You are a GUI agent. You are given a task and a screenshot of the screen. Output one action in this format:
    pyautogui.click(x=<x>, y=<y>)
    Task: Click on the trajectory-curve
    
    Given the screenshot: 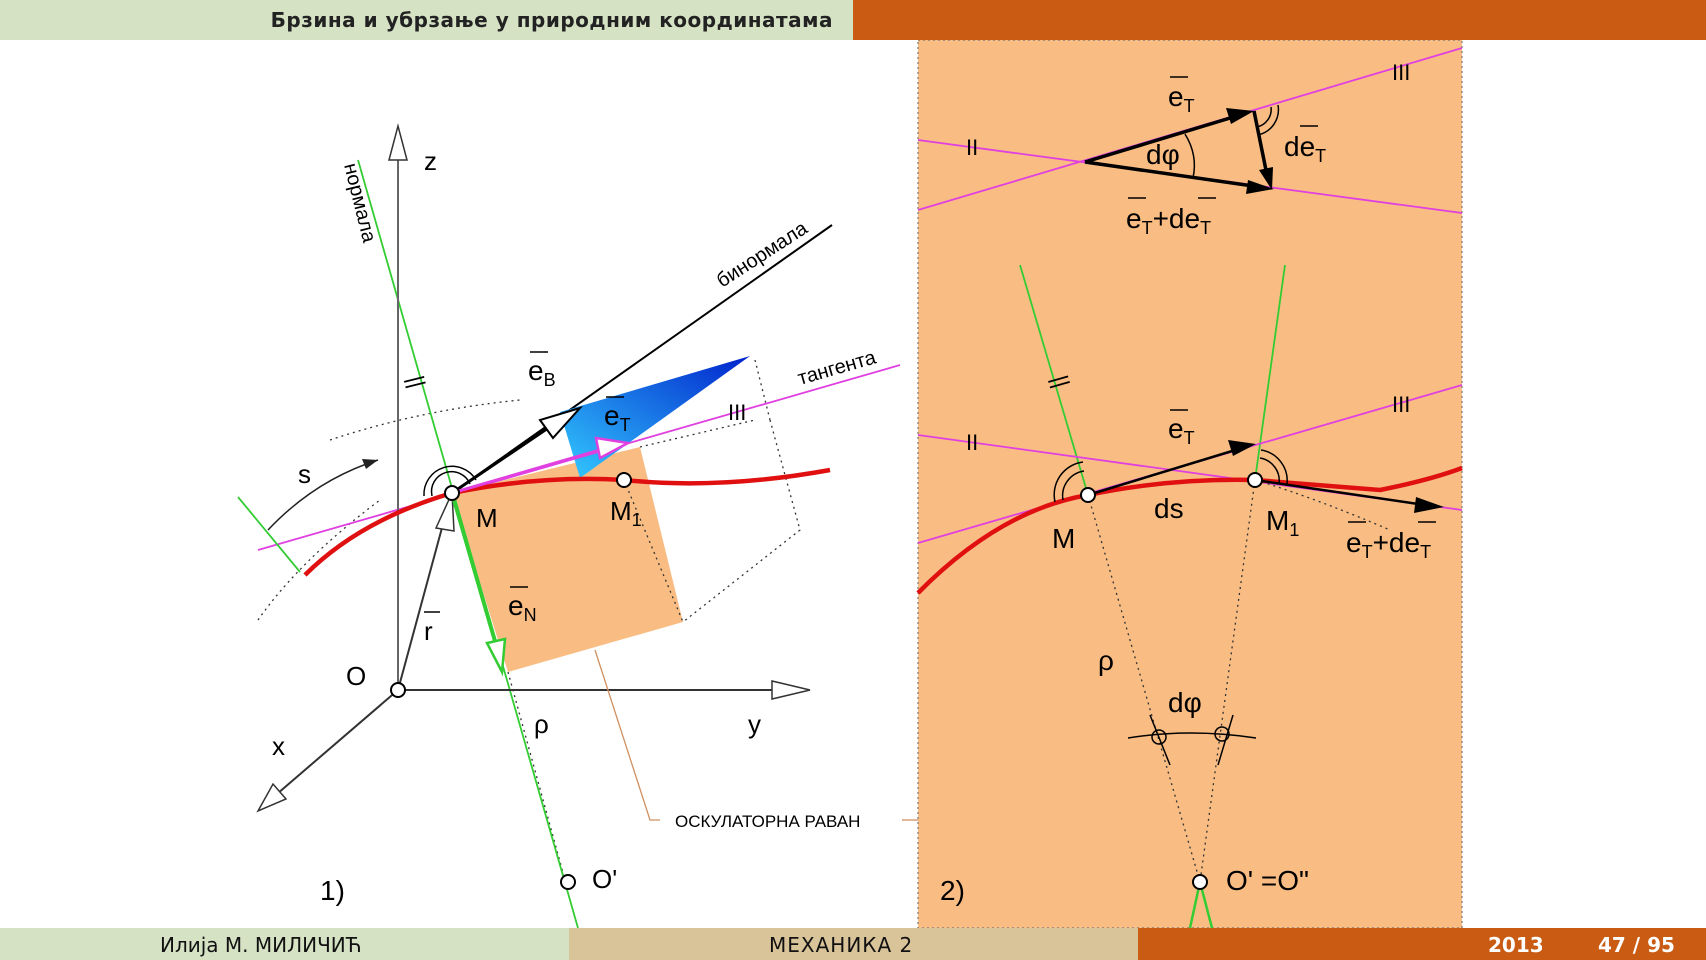 What is the action you would take?
    pyautogui.click(x=567, y=522)
    